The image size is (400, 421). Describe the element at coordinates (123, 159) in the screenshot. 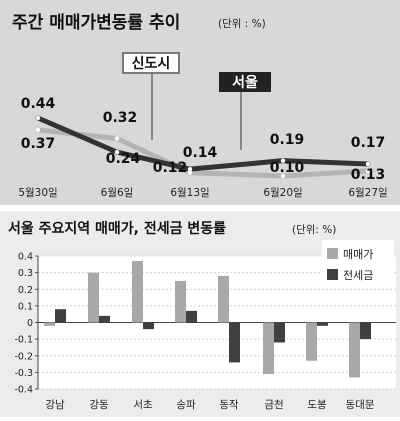

I see `data-label-seoul: 0.24` at that location.